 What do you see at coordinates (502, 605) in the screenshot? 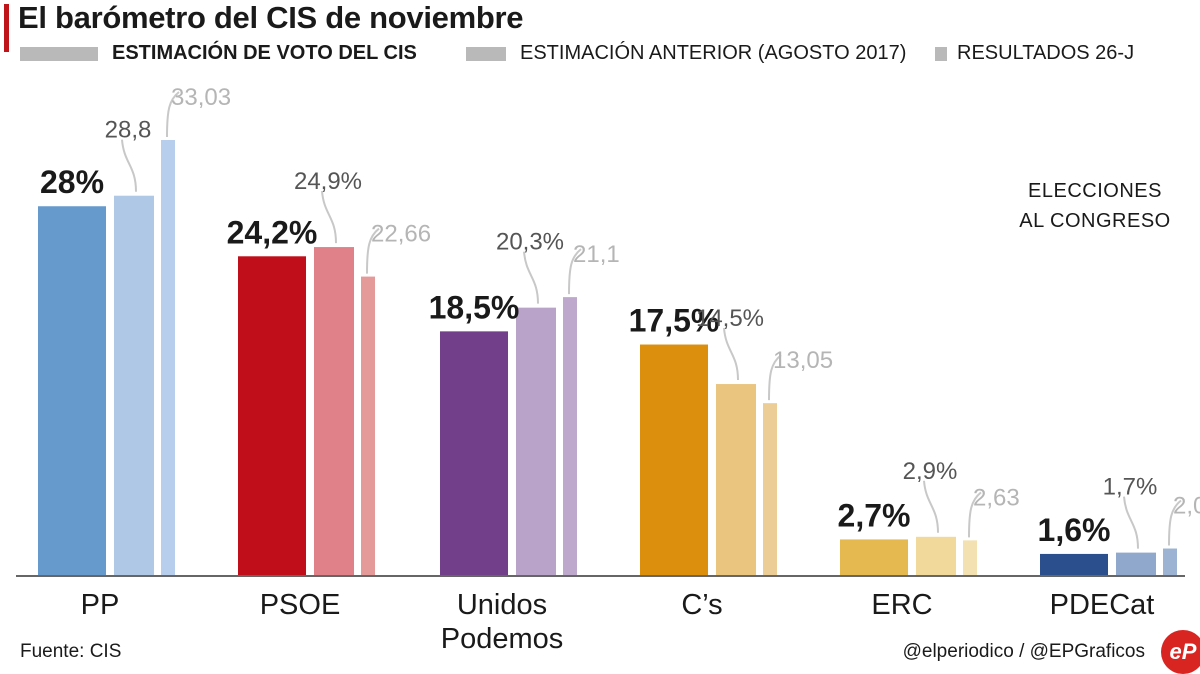
I see `category-label-unidos-podemos: Unidos` at bounding box center [502, 605].